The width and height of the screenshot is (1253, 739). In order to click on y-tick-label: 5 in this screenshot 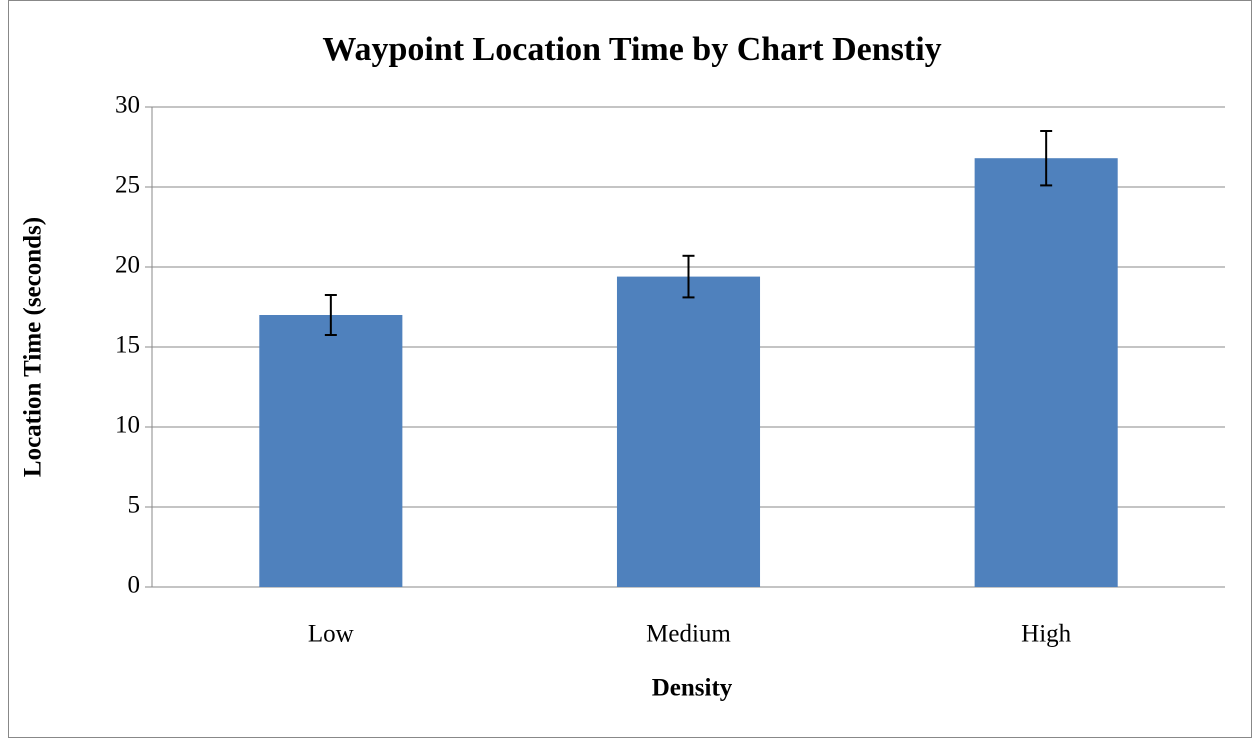, I will do `click(134, 505)`.